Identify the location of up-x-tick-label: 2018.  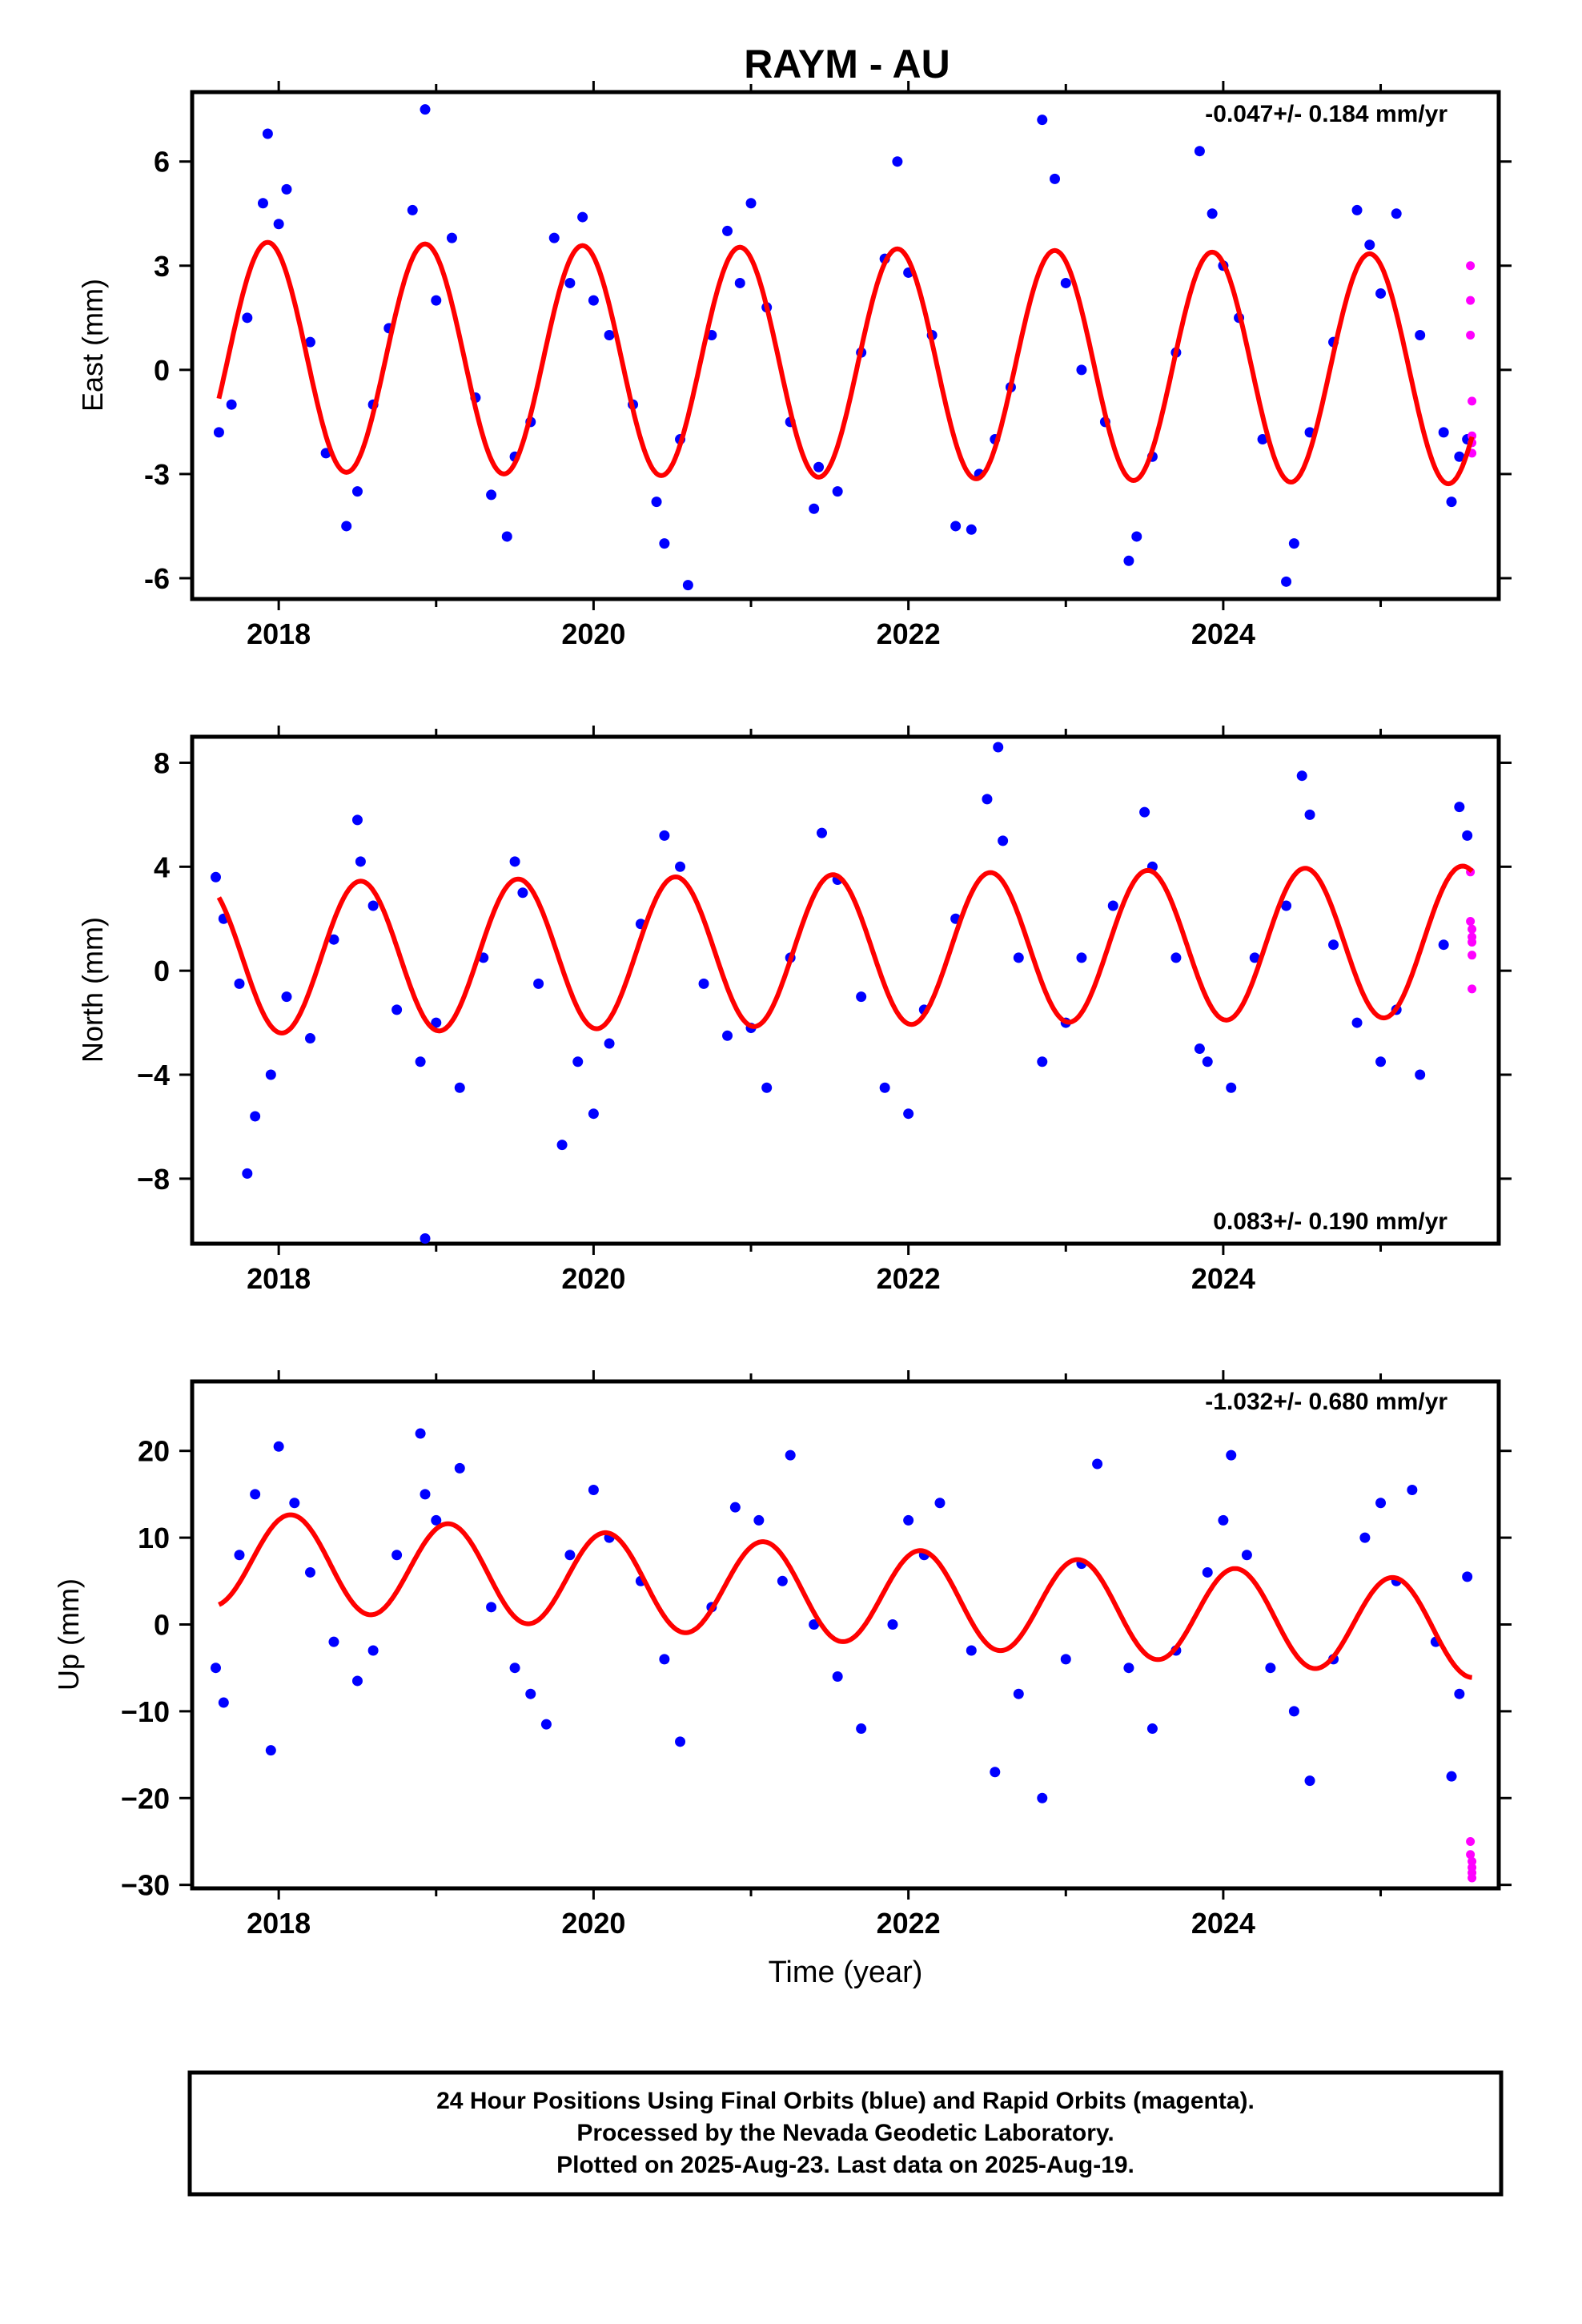
(279, 1923).